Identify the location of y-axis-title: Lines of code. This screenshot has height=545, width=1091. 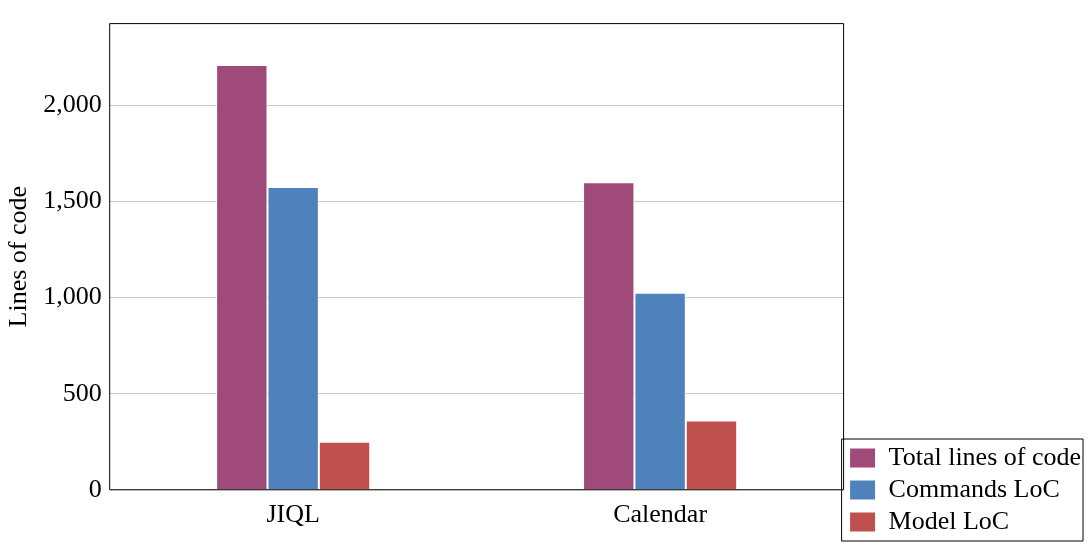
(18, 256).